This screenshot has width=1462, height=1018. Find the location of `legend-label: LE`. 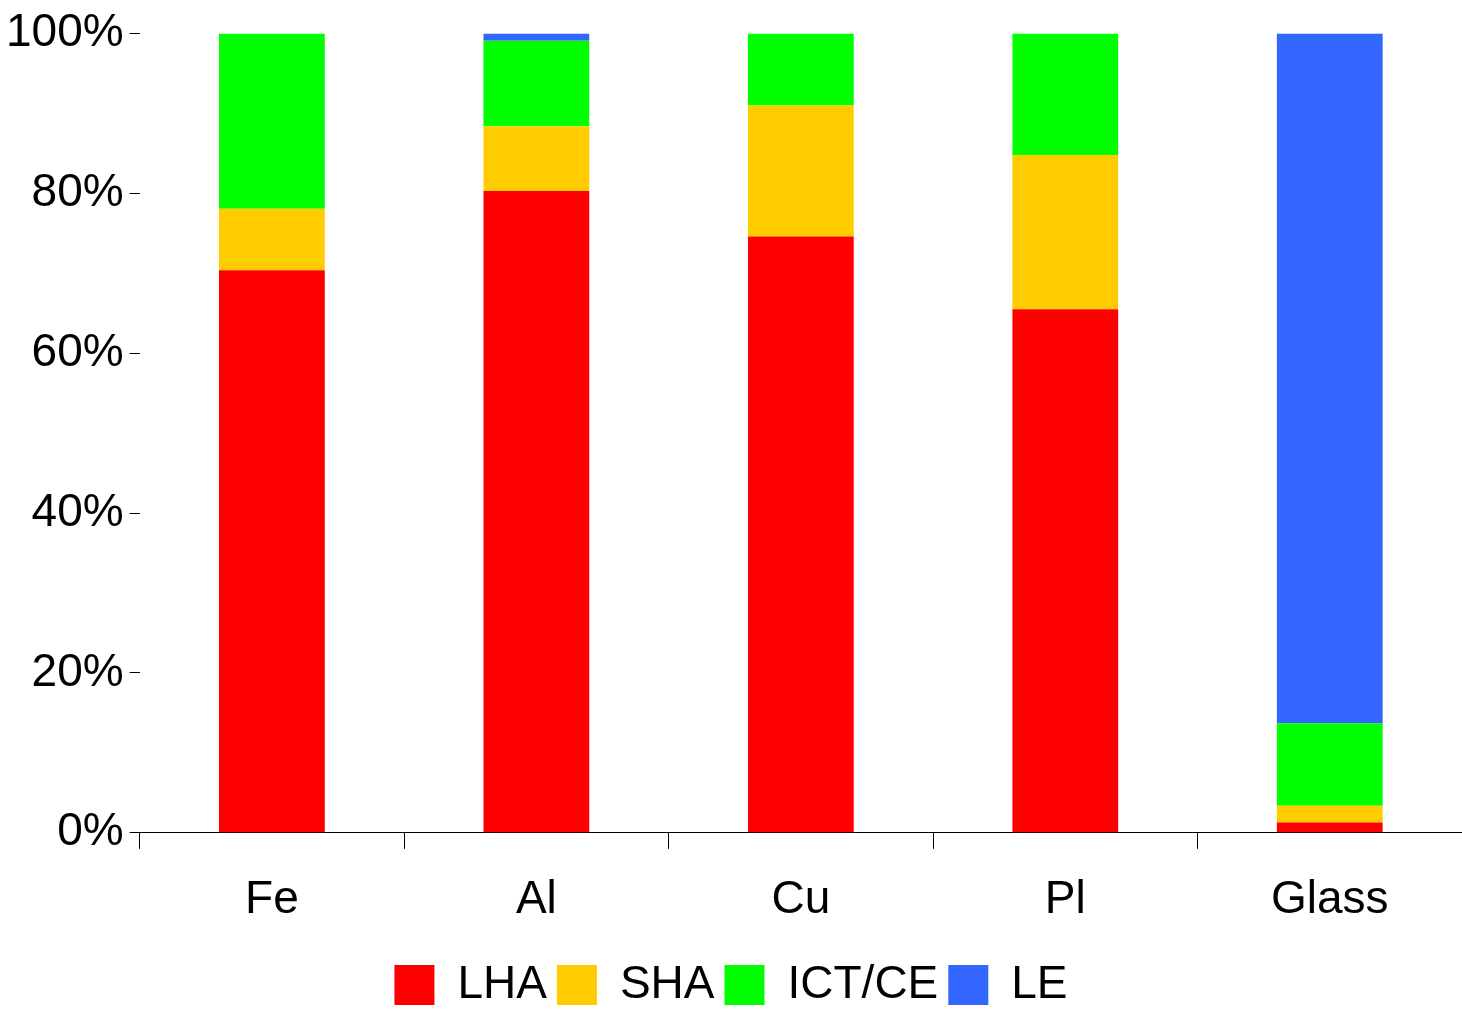

legend-label: LE is located at coordinates (1039, 981).